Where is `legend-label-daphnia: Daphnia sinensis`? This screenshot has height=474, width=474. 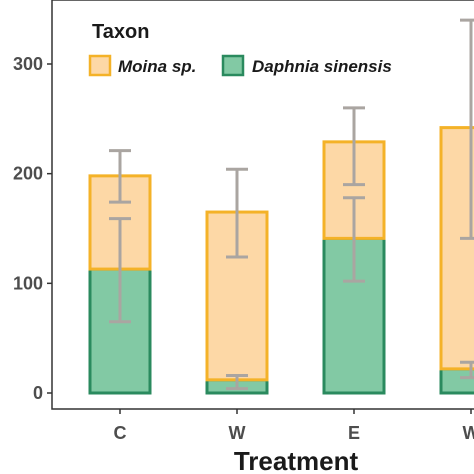 legend-label-daphnia: Daphnia sinensis is located at coordinates (322, 66).